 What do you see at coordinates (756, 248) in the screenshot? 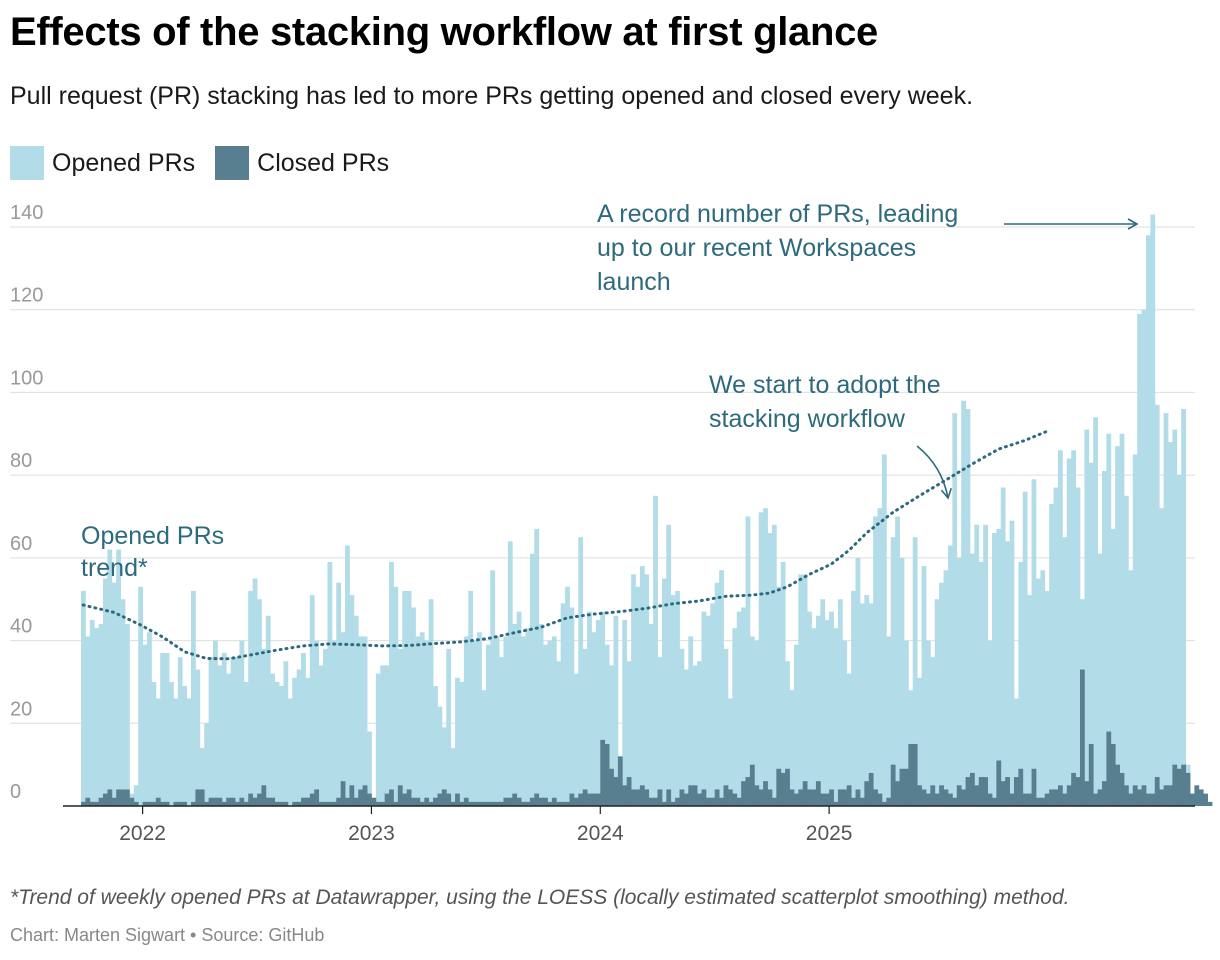
I see `annotation-record-line-2: up to our recent Workspaces` at bounding box center [756, 248].